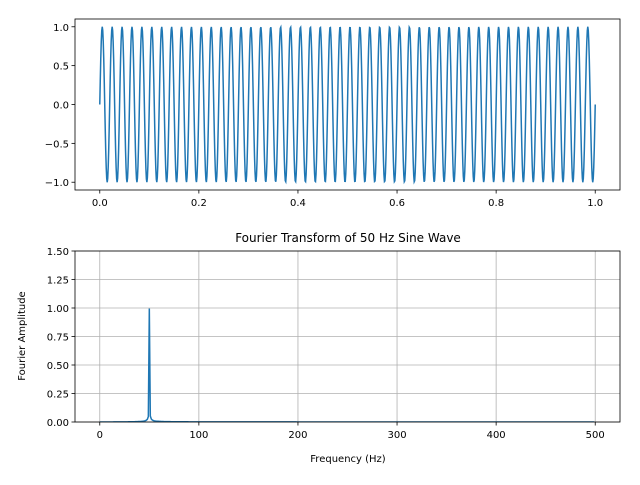 The width and height of the screenshot is (640, 485). Describe the element at coordinates (199, 203) in the screenshot. I see `top-xtick-label: 0.2` at that location.